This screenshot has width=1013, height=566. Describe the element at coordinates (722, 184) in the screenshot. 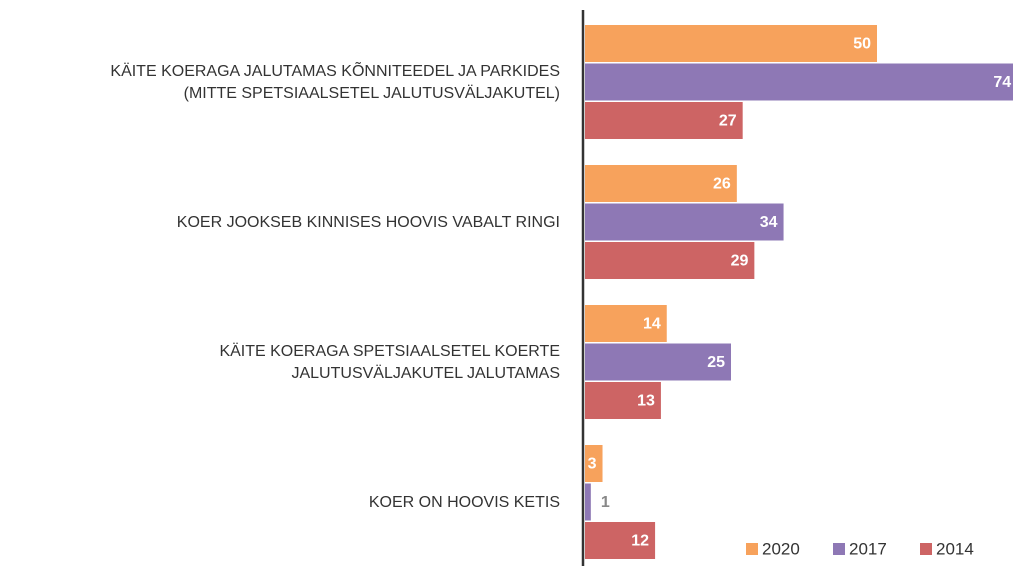

I see `data-label: 26` at that location.